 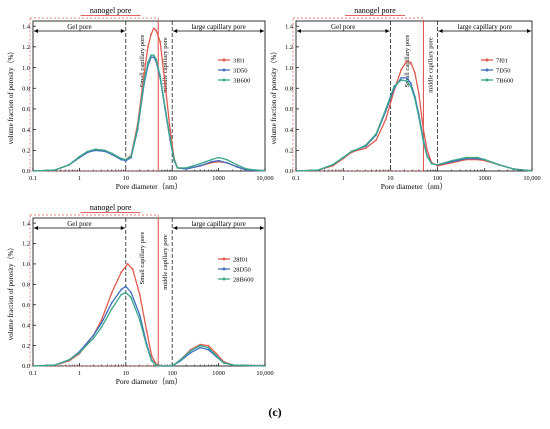 I want to click on y-tick-label: 1.2, so click(x=26, y=47).